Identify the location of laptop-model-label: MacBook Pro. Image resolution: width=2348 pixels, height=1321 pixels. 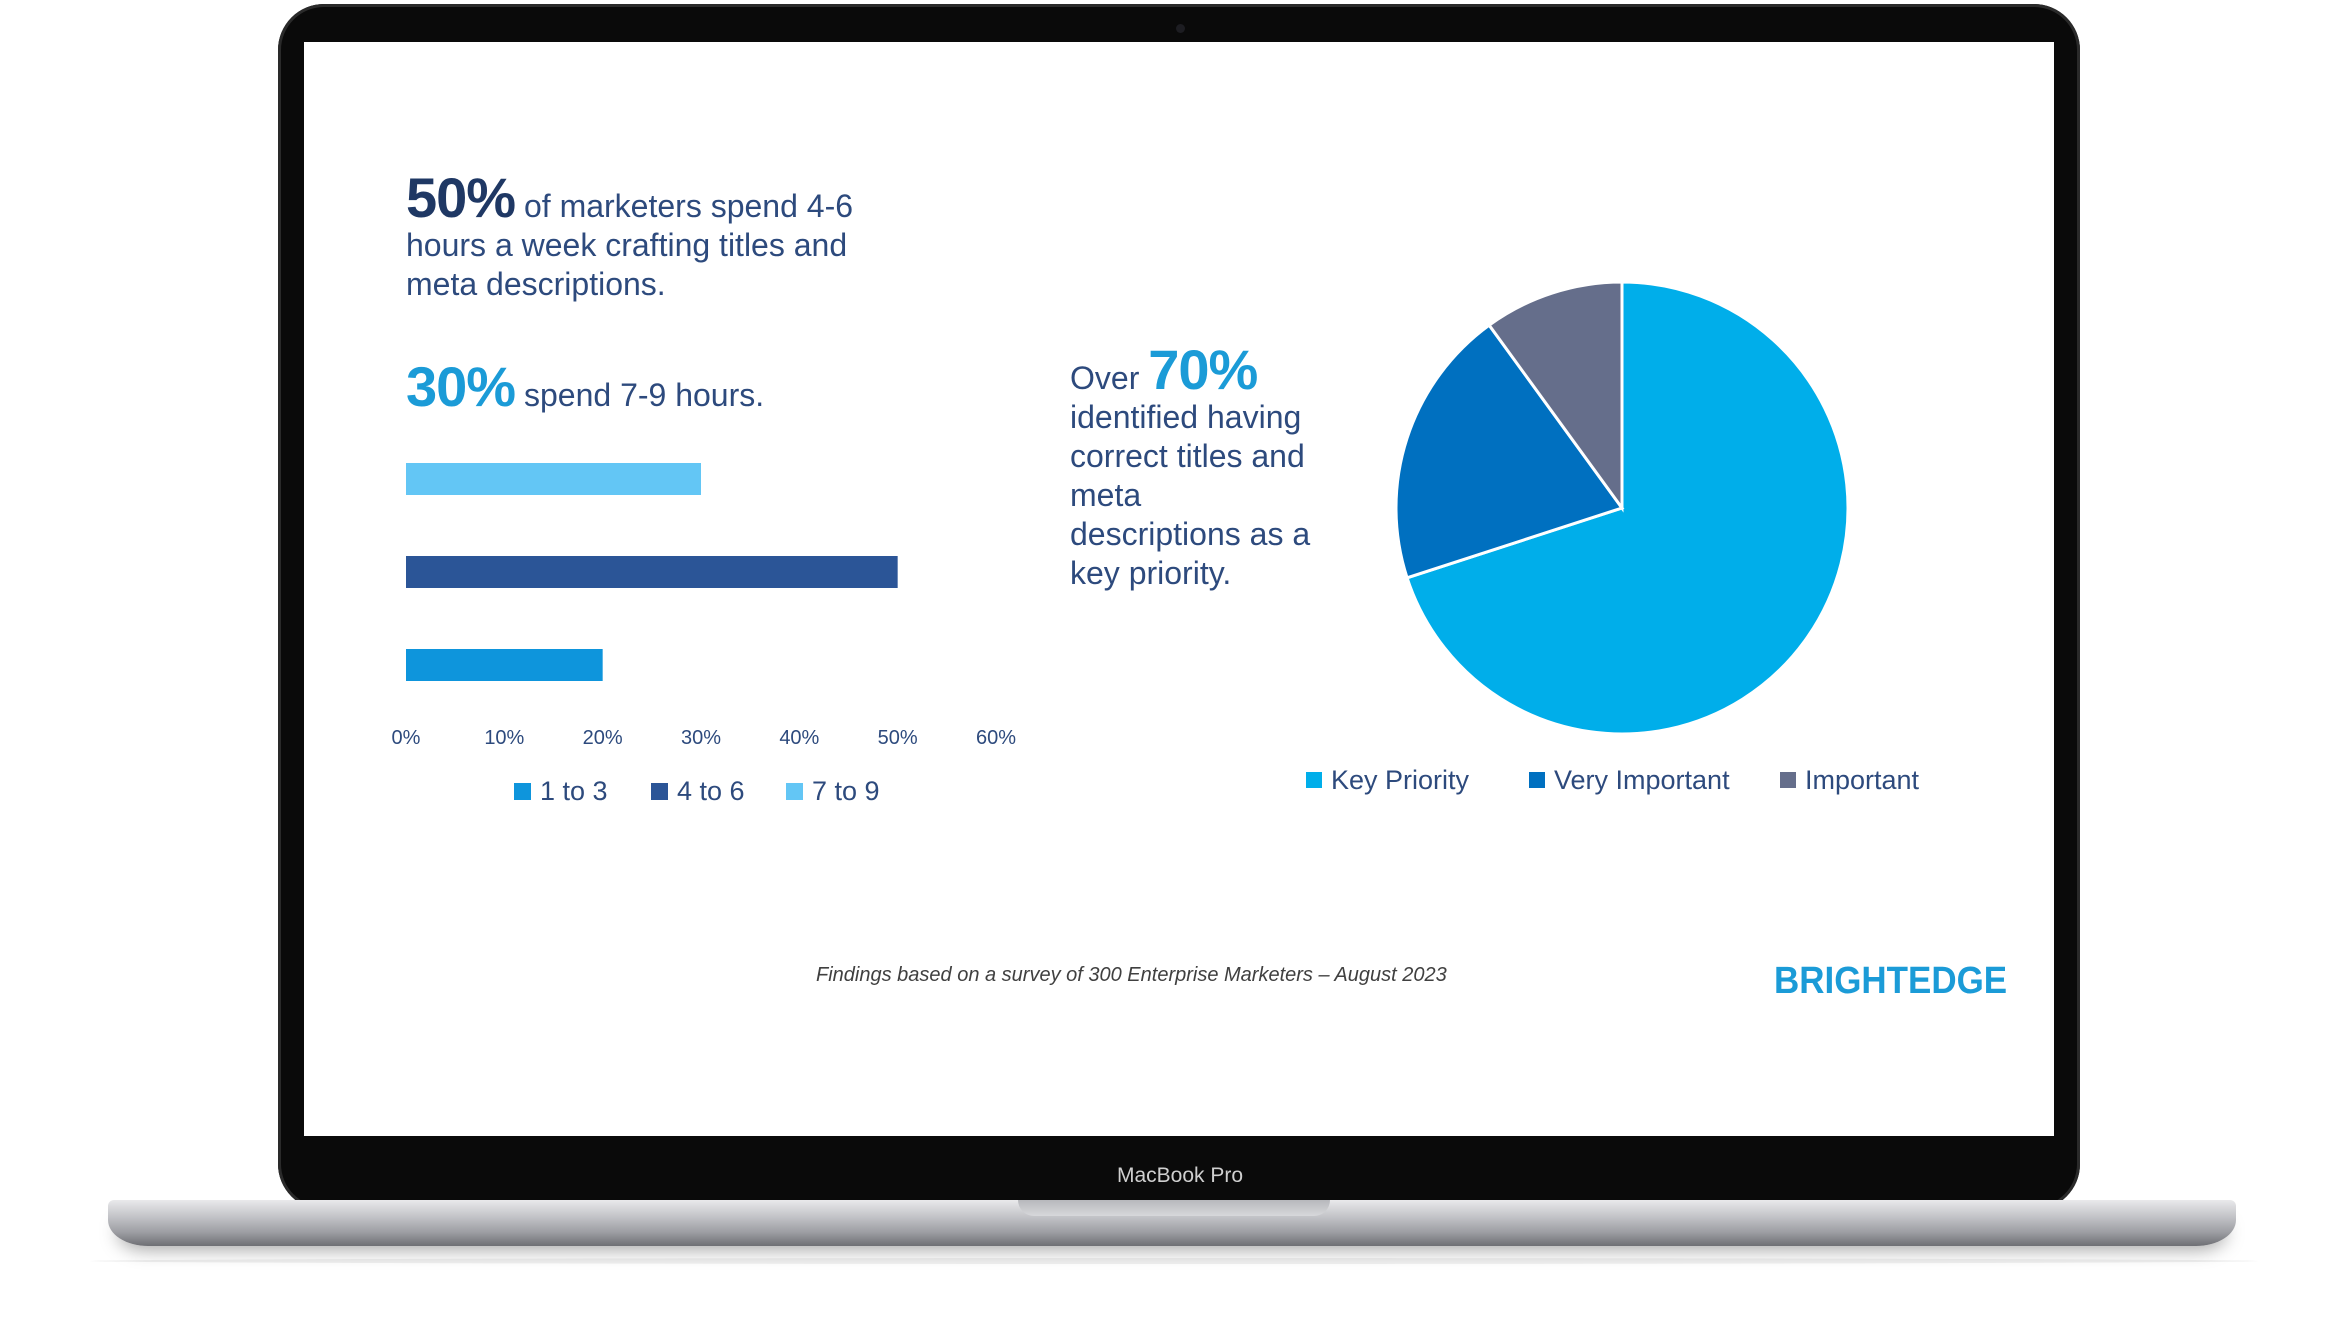
(1180, 1175).